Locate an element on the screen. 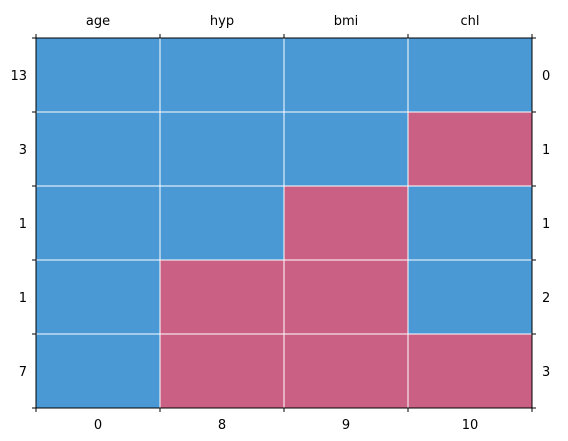 The height and width of the screenshot is (441, 568). row-missing-total-label: 0 is located at coordinates (546, 76).